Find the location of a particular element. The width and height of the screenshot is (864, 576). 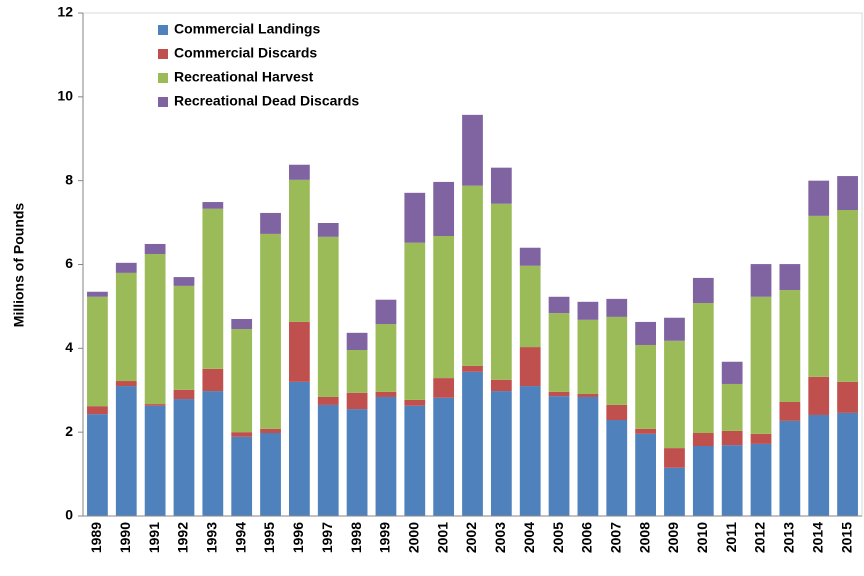

x-tick-label: 2001 is located at coordinates (442, 537).